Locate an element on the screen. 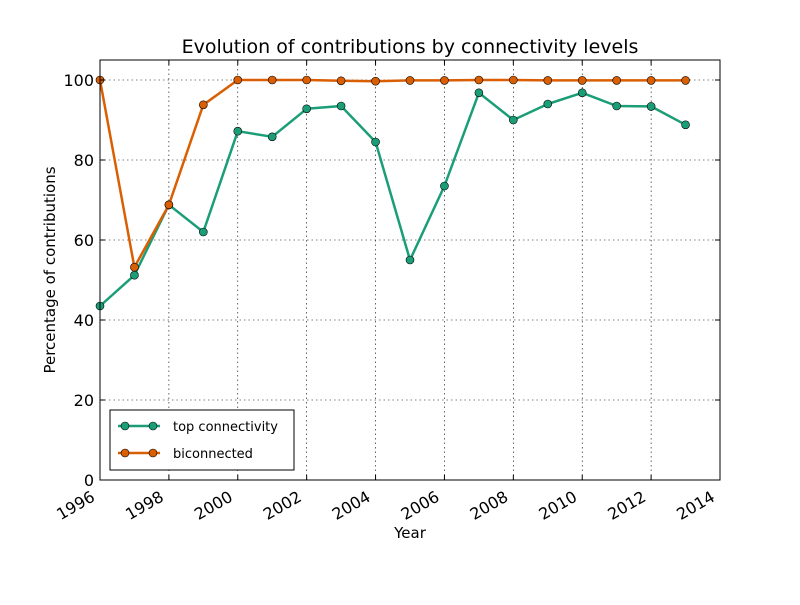 The height and width of the screenshot is (605, 800). y-tick-label: 0 is located at coordinates (89, 480).